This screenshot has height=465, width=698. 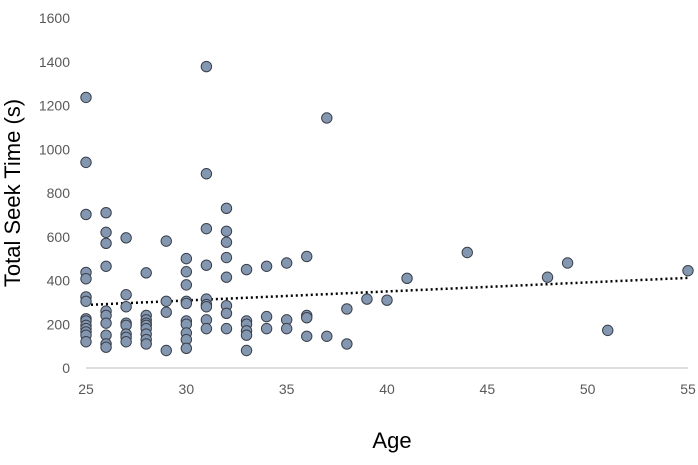 I want to click on y-axis: 0 200 400 600 800 1000 1200 1400 1600, so click(x=54, y=193).